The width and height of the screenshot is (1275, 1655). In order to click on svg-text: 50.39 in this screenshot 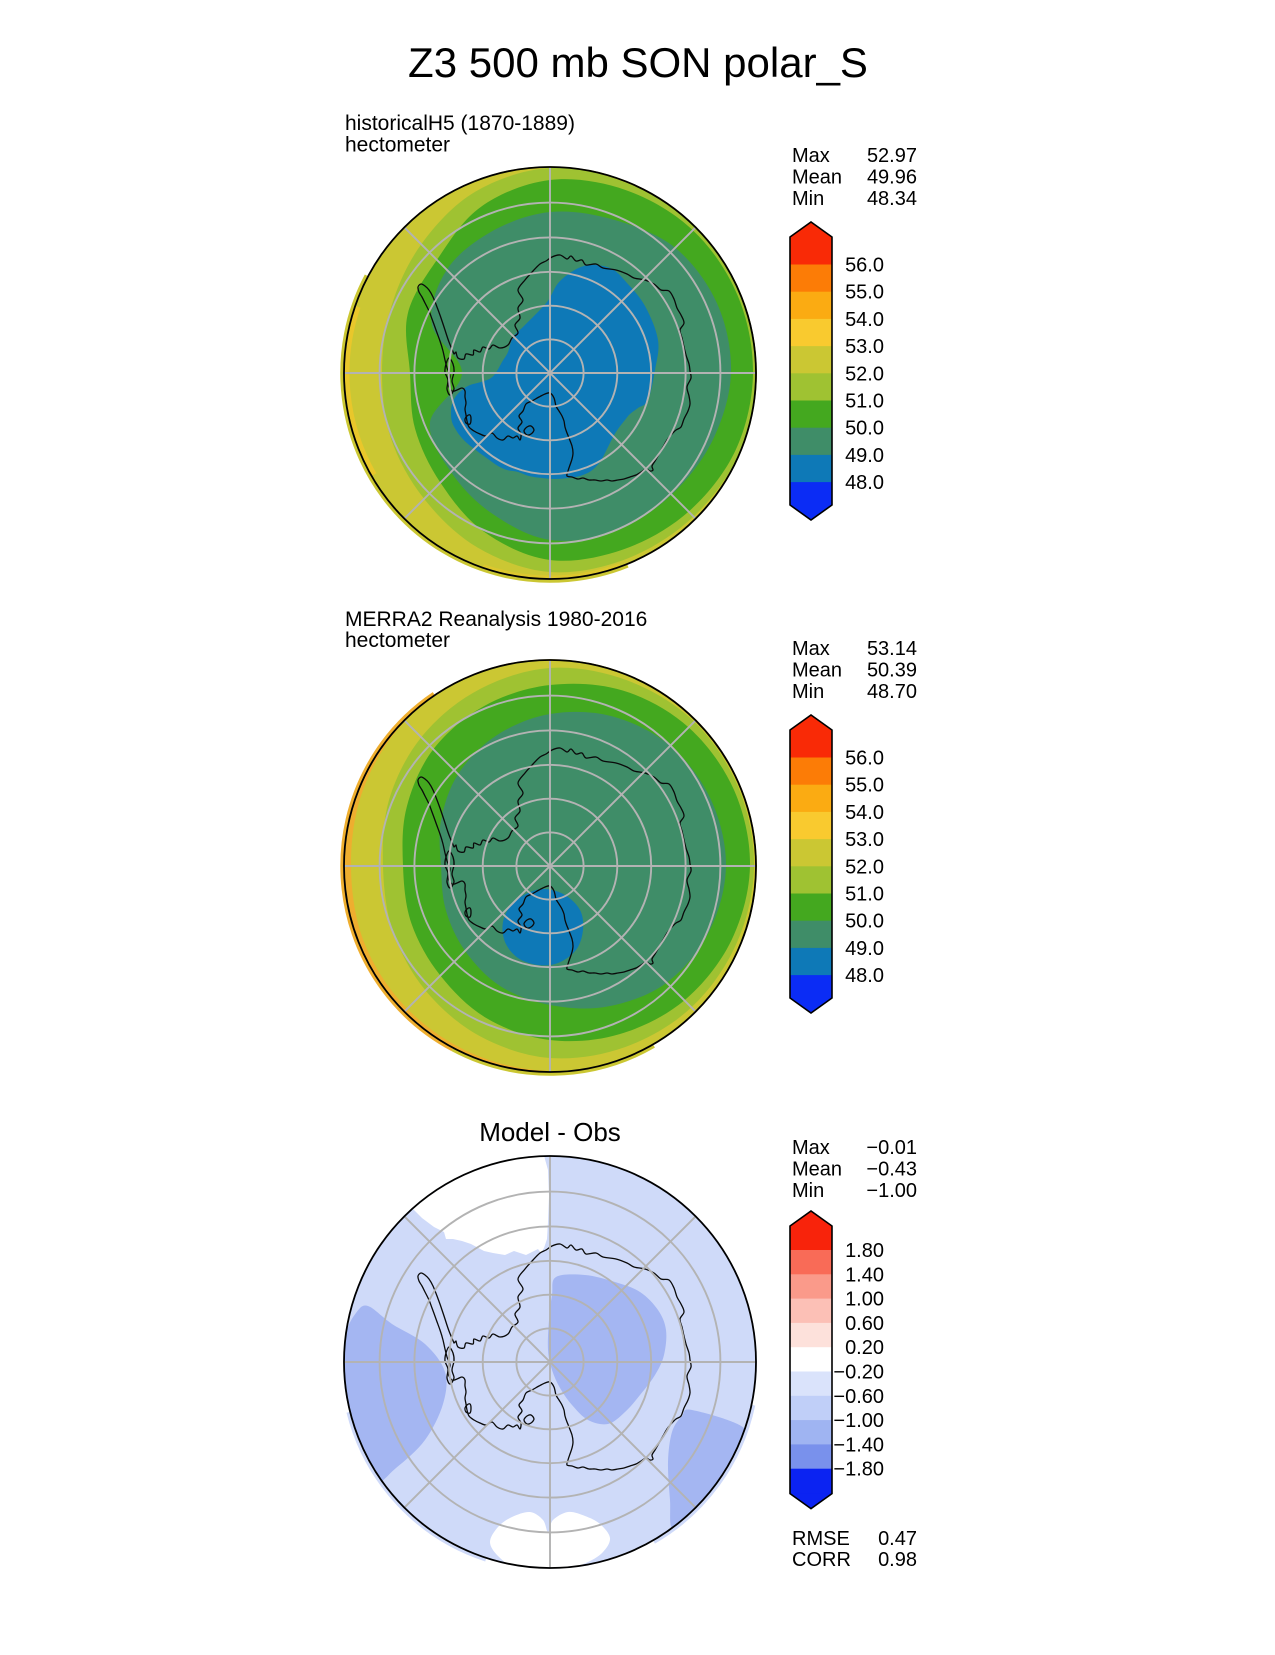, I will do `click(892, 671)`.